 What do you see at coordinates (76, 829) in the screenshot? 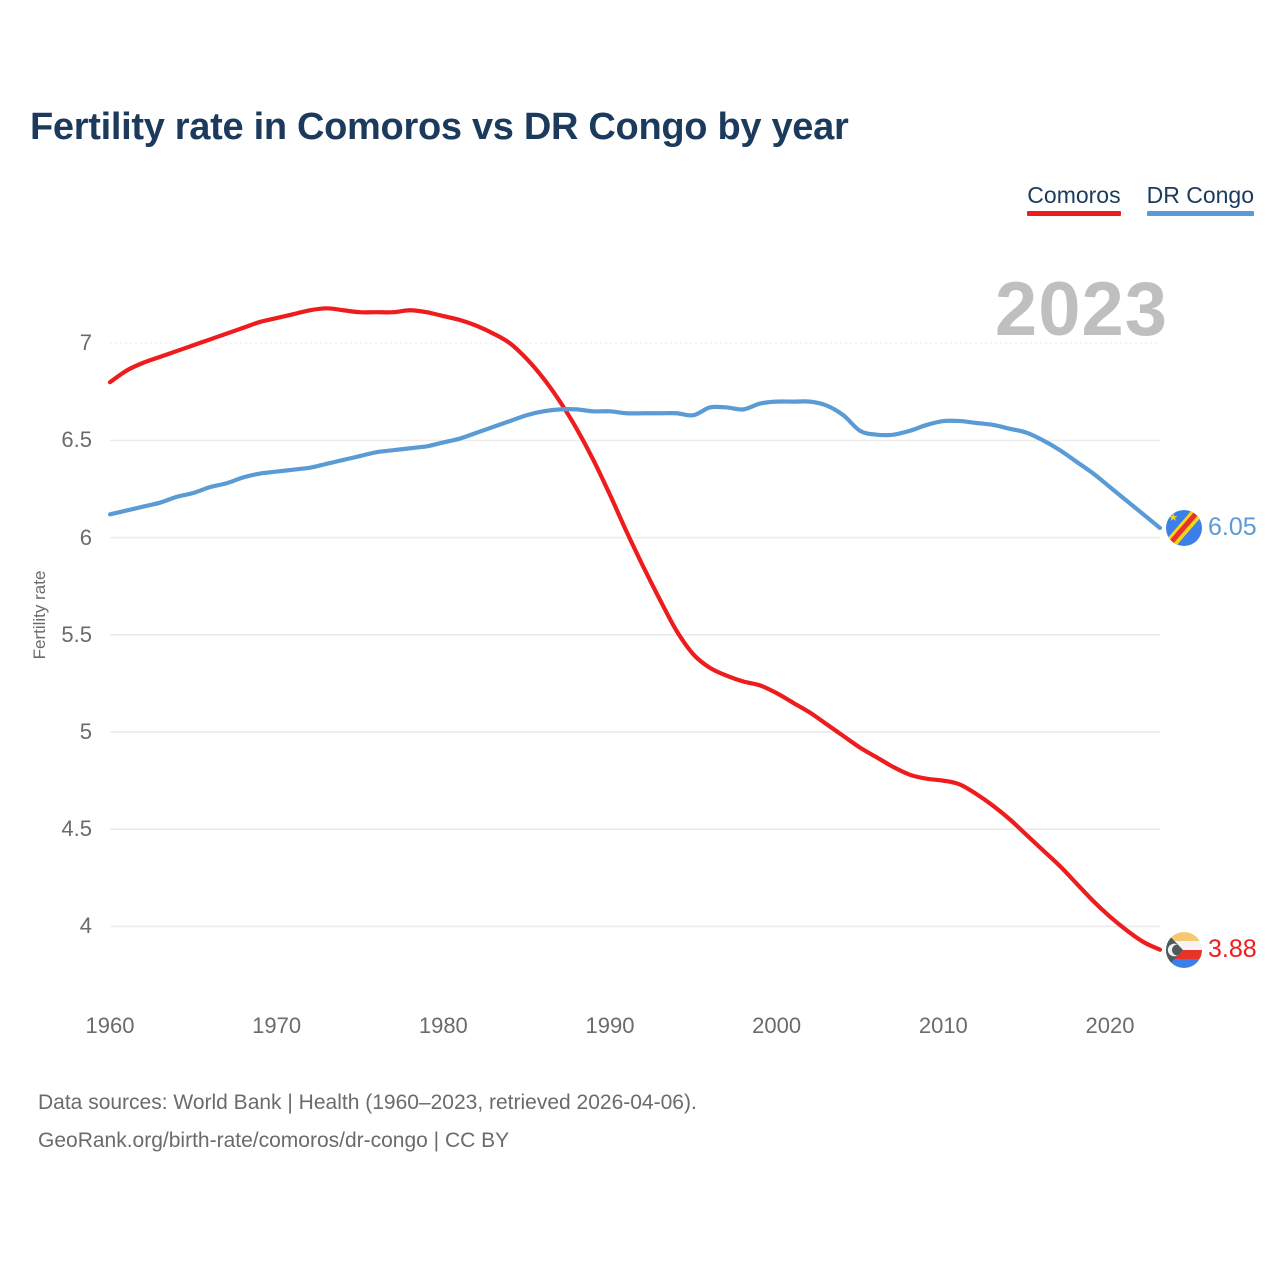
I see `y-tick-4.5: 4.5` at bounding box center [76, 829].